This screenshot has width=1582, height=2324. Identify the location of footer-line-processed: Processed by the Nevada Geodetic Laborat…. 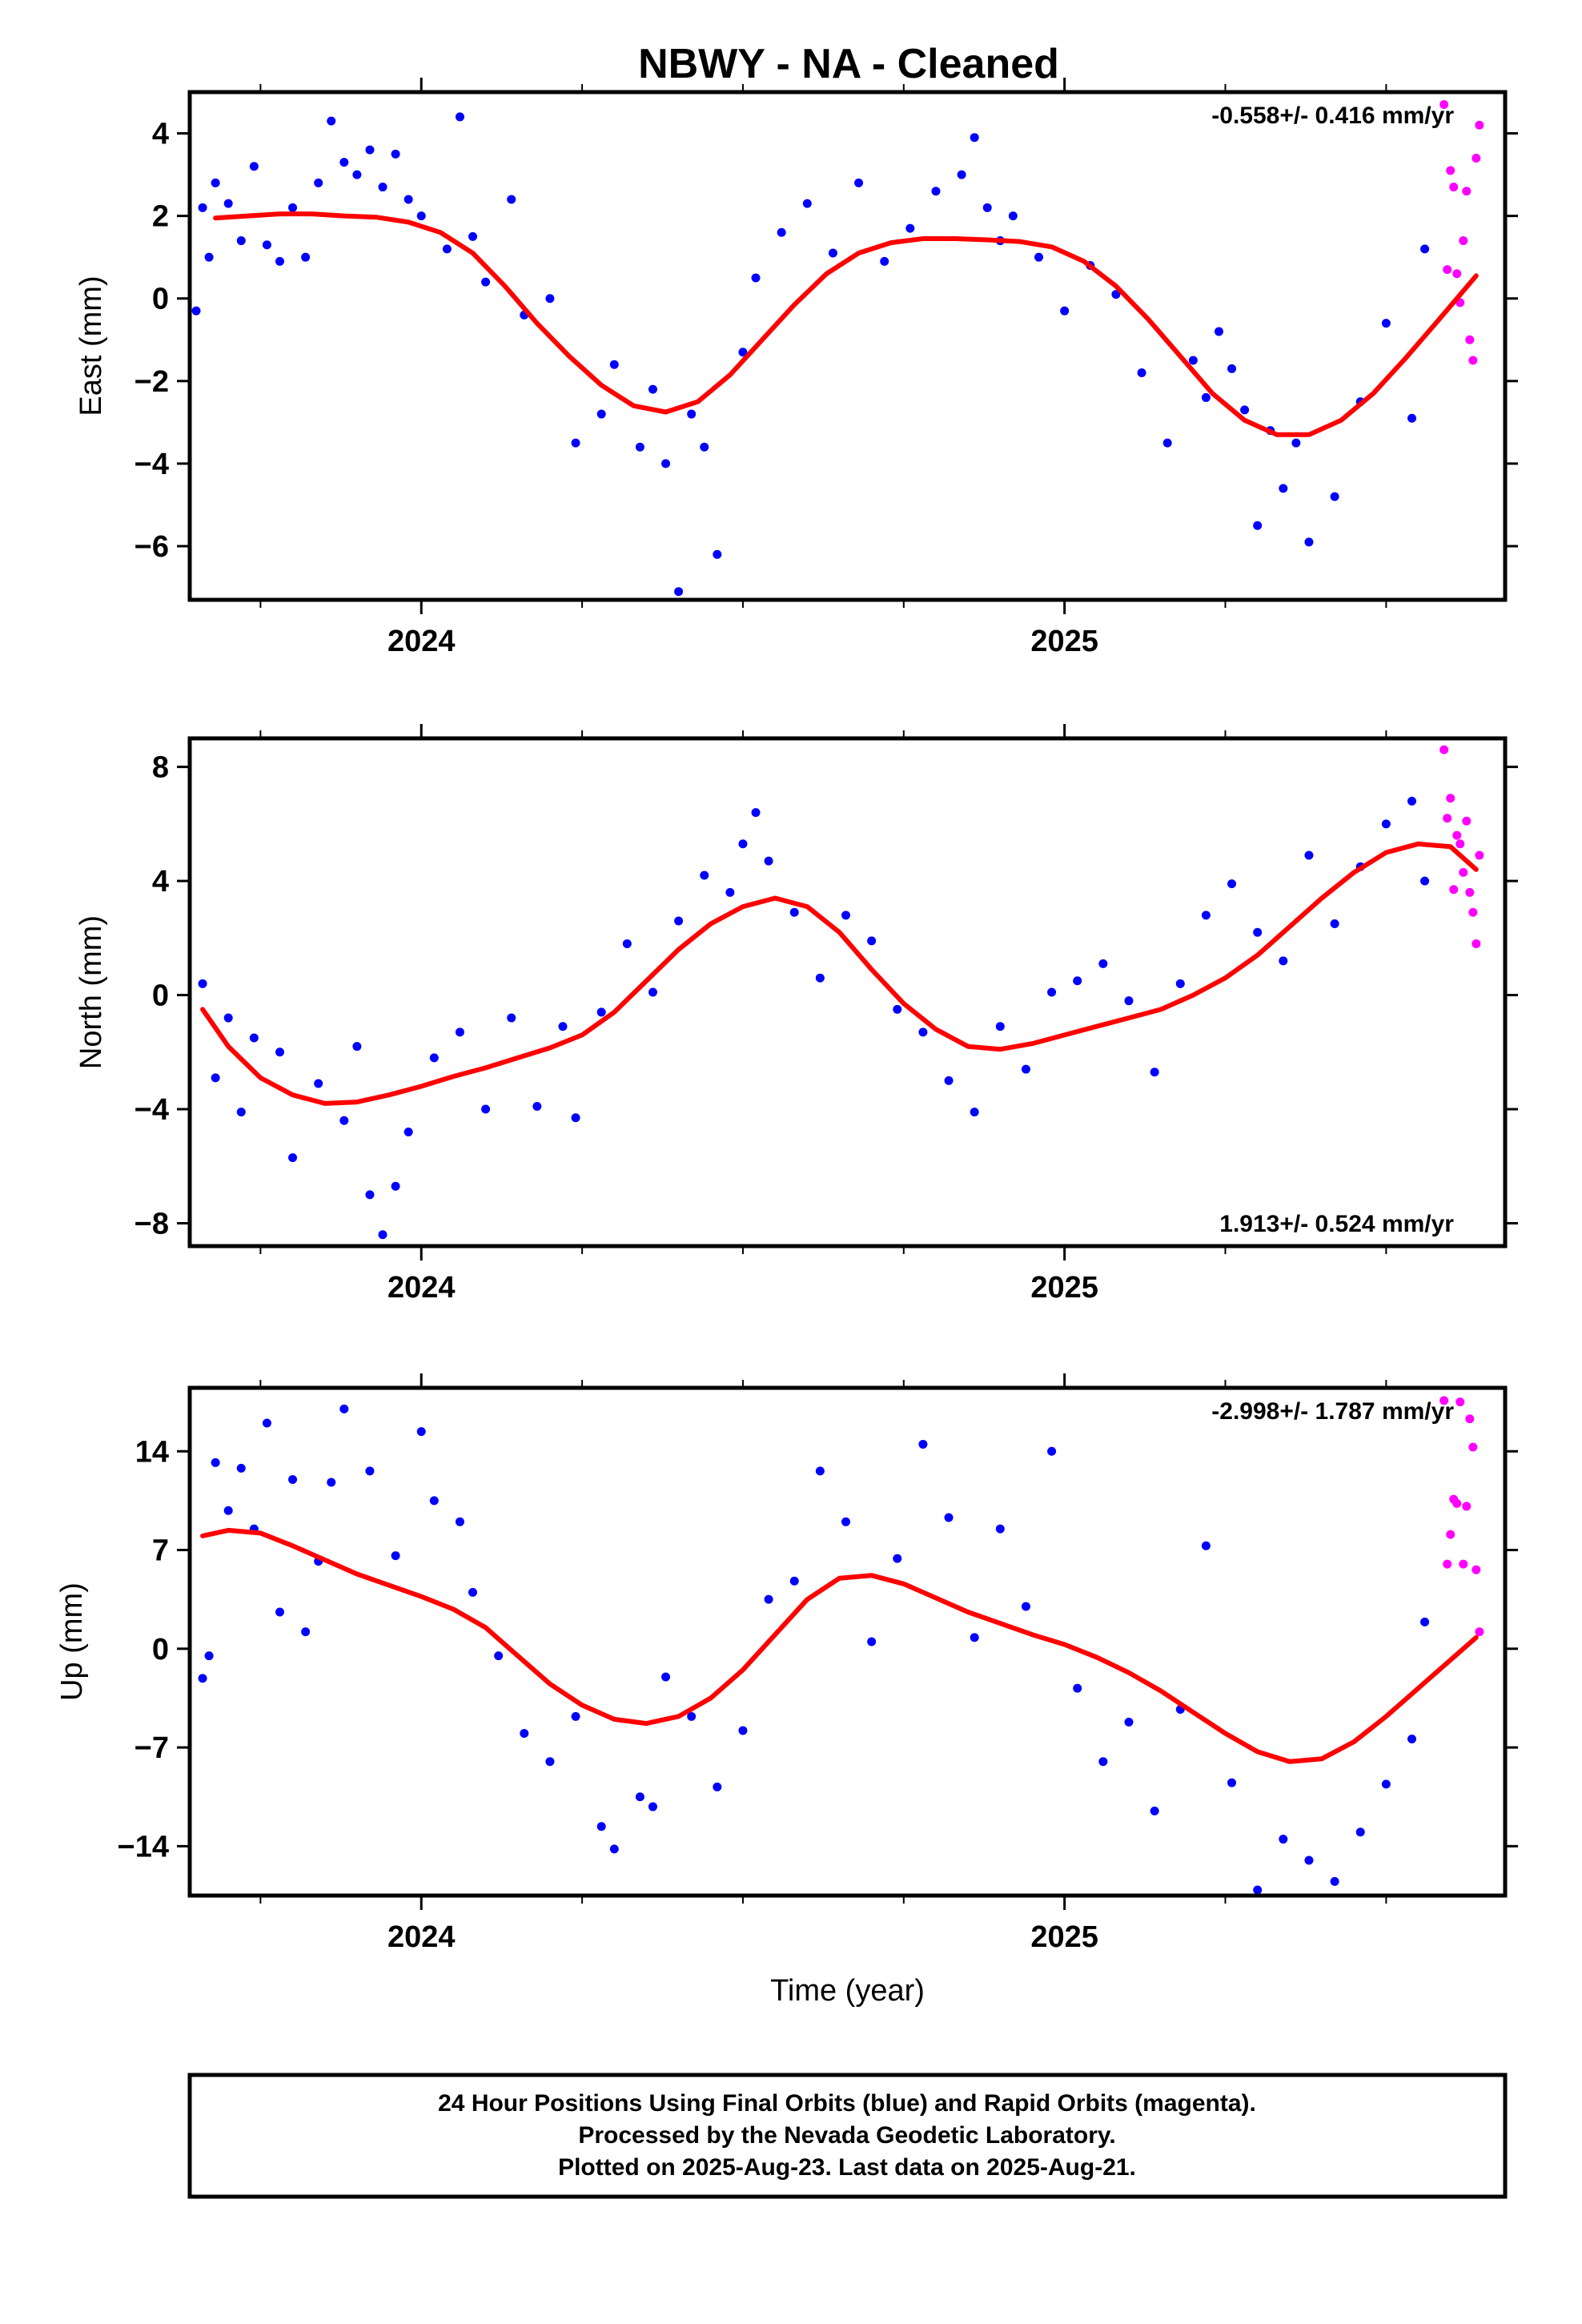
(847, 2135).